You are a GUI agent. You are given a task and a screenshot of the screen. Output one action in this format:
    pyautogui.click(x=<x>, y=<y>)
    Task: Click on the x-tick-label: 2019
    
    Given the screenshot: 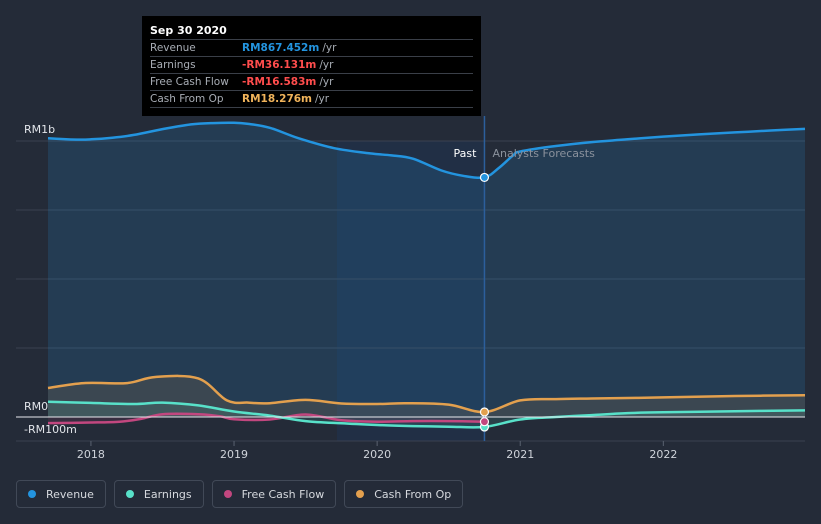 What is the action you would take?
    pyautogui.click(x=234, y=454)
    